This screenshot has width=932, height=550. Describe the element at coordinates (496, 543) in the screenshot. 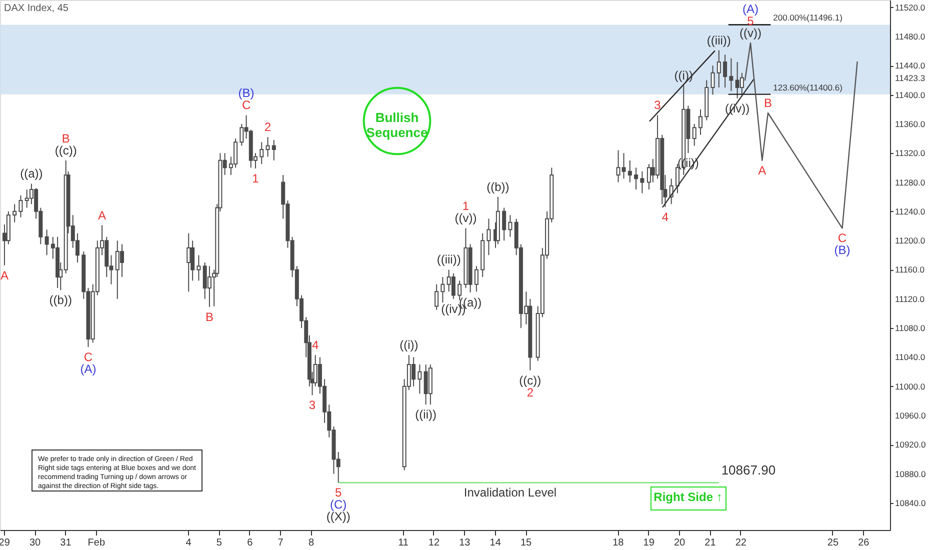

I see `x-tick-label: 14` at that location.